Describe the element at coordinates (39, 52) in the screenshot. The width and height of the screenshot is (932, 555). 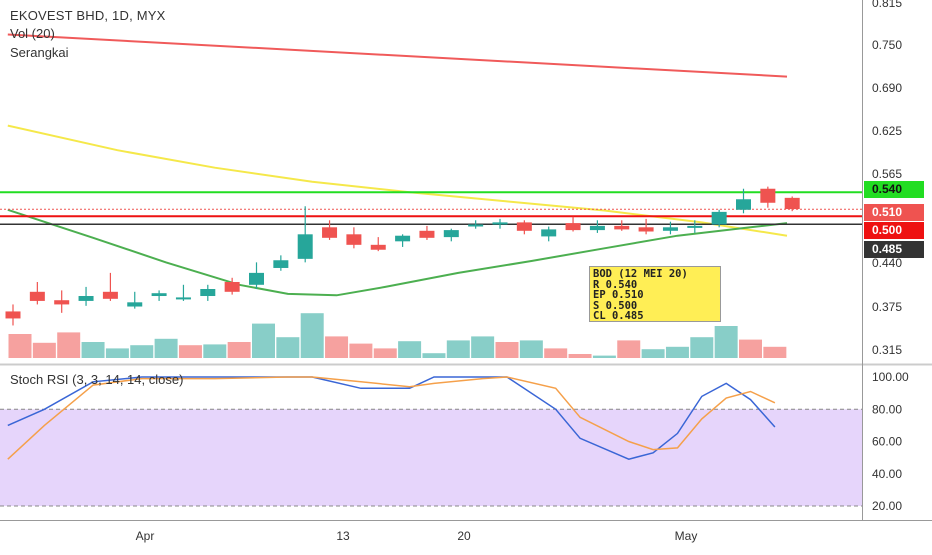
I see `series-legend: Serangkai` at that location.